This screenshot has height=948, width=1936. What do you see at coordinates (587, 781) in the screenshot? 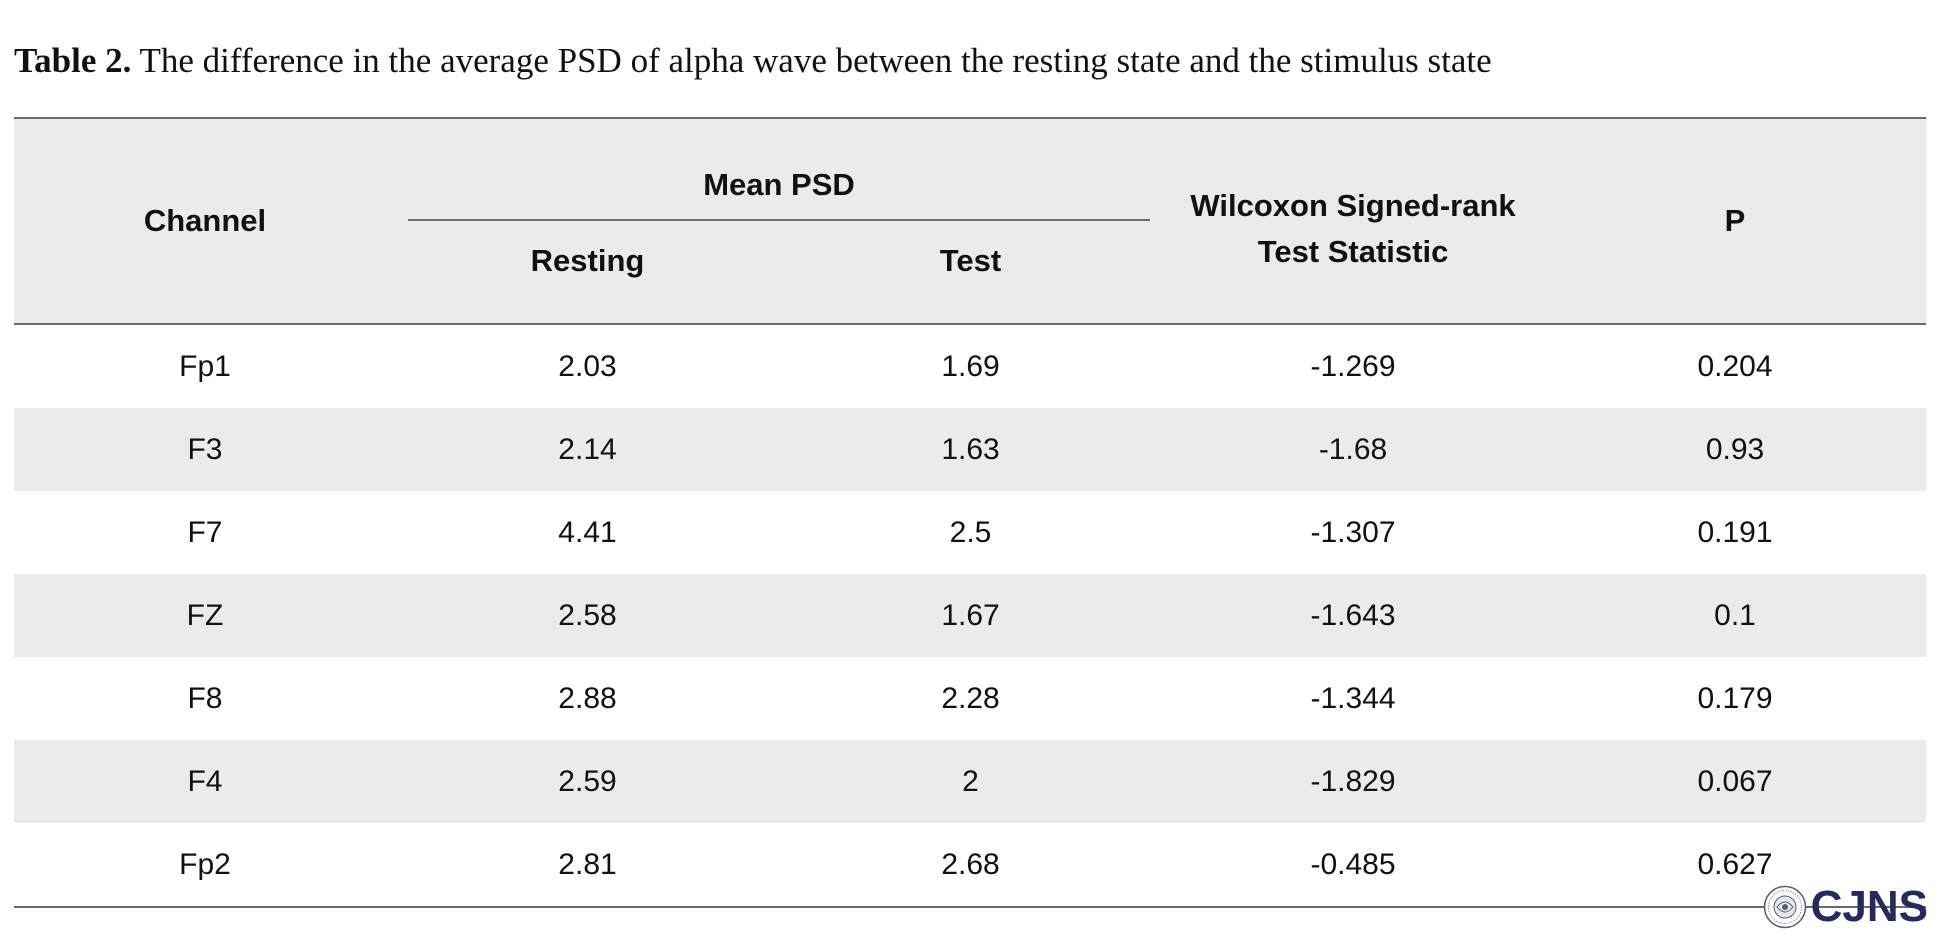
I see `cell-resting: 2.59` at bounding box center [587, 781].